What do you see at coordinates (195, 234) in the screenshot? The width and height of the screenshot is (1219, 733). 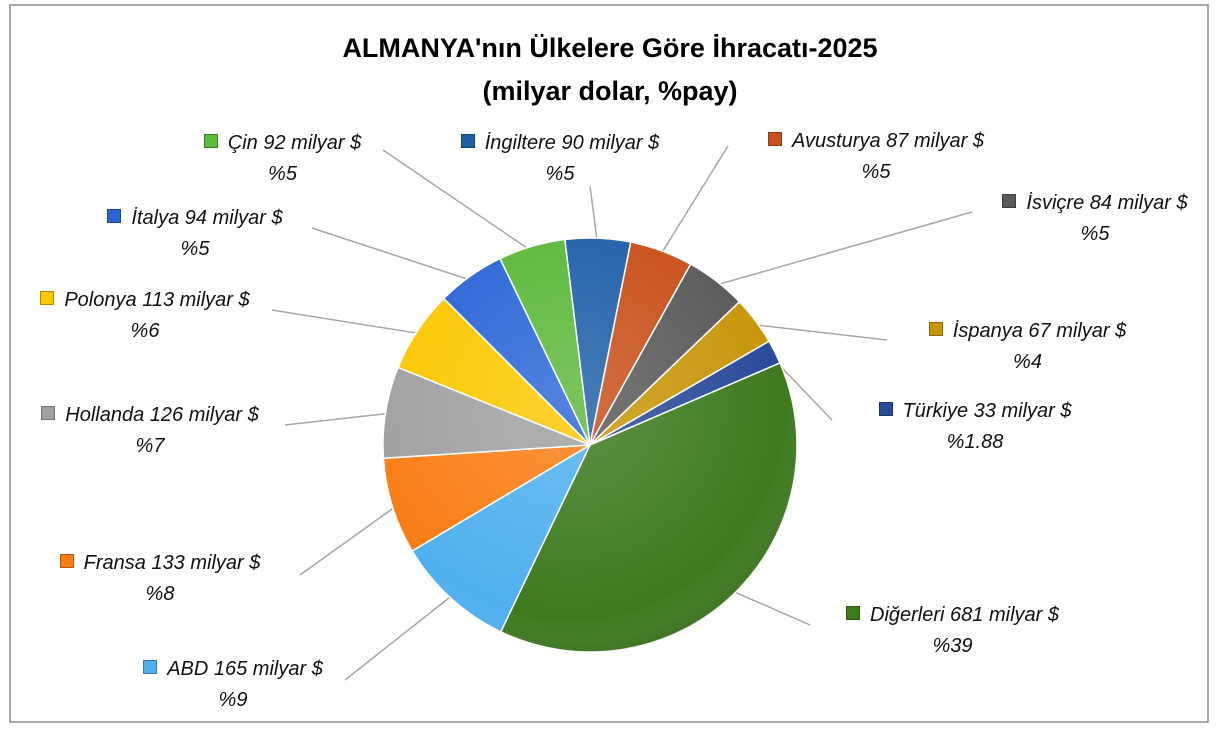 I see `data-label: İtalya 94 milyar $ %5` at bounding box center [195, 234].